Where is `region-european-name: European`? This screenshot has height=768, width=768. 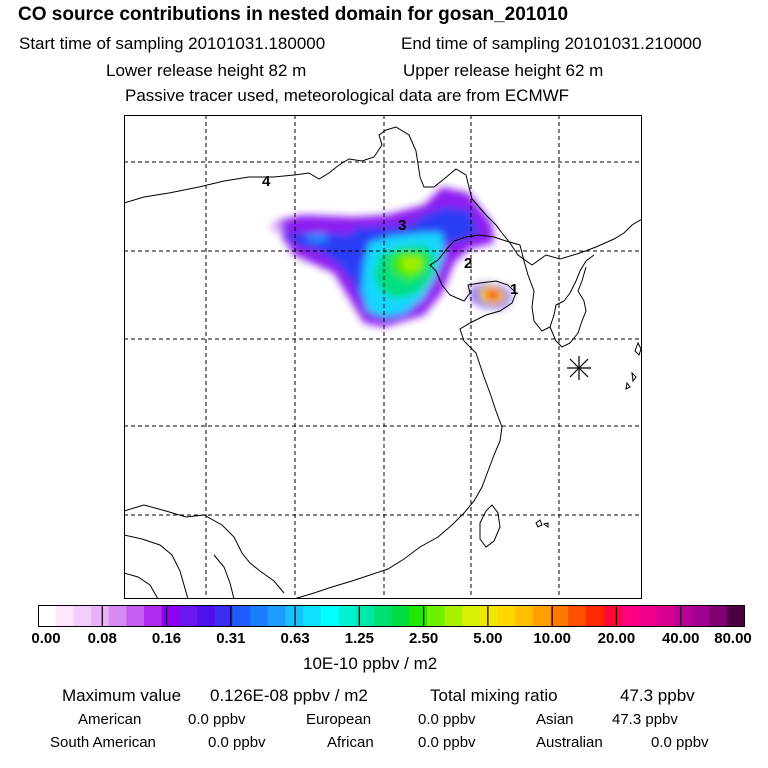
region-european-name: European is located at coordinates (339, 719).